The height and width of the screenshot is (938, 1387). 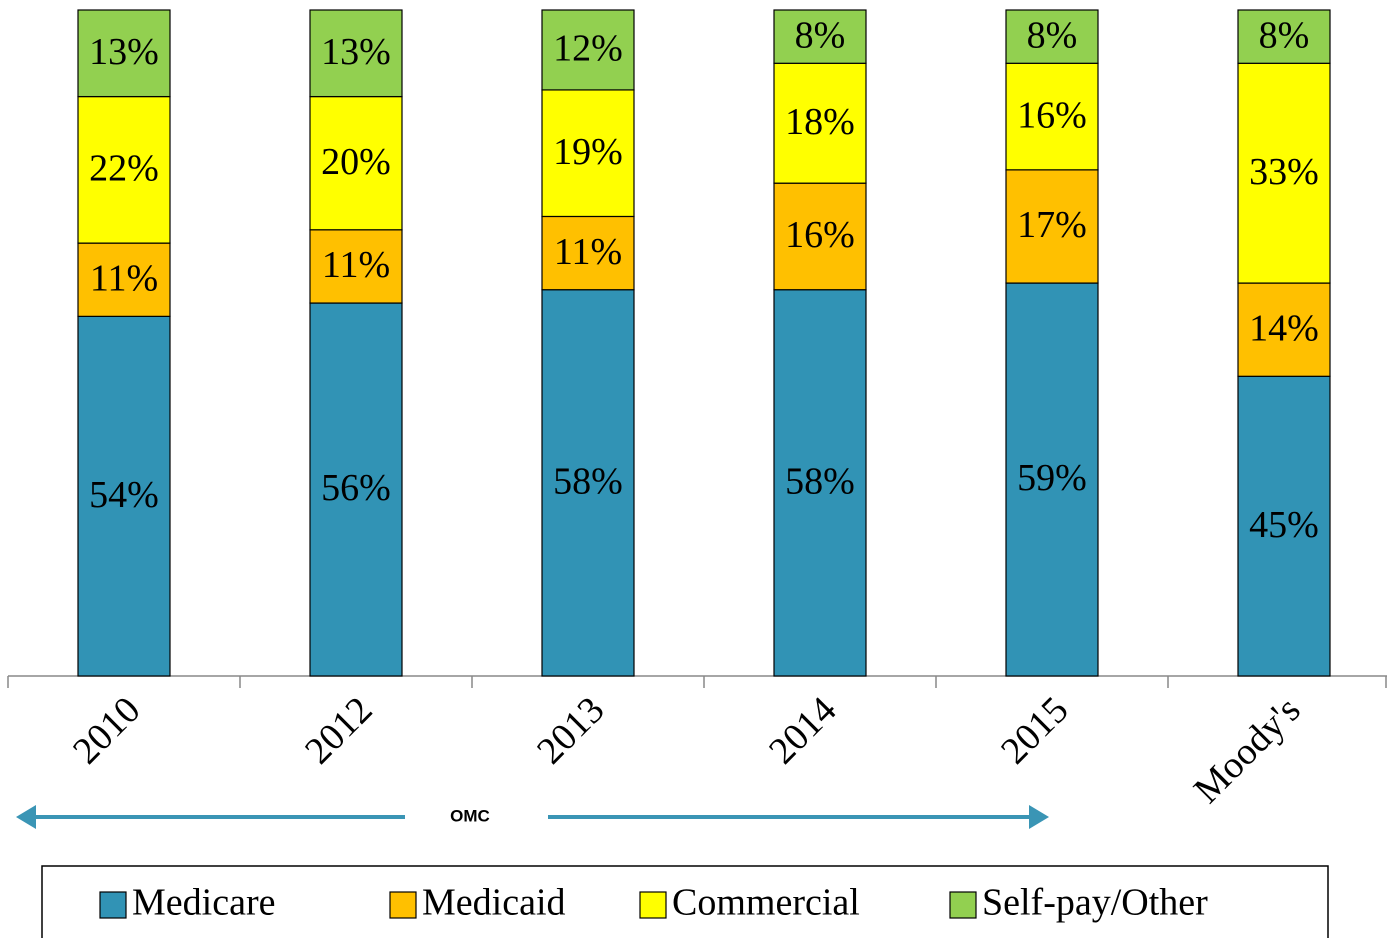 I want to click on legend-label: Medicare, so click(x=203, y=903).